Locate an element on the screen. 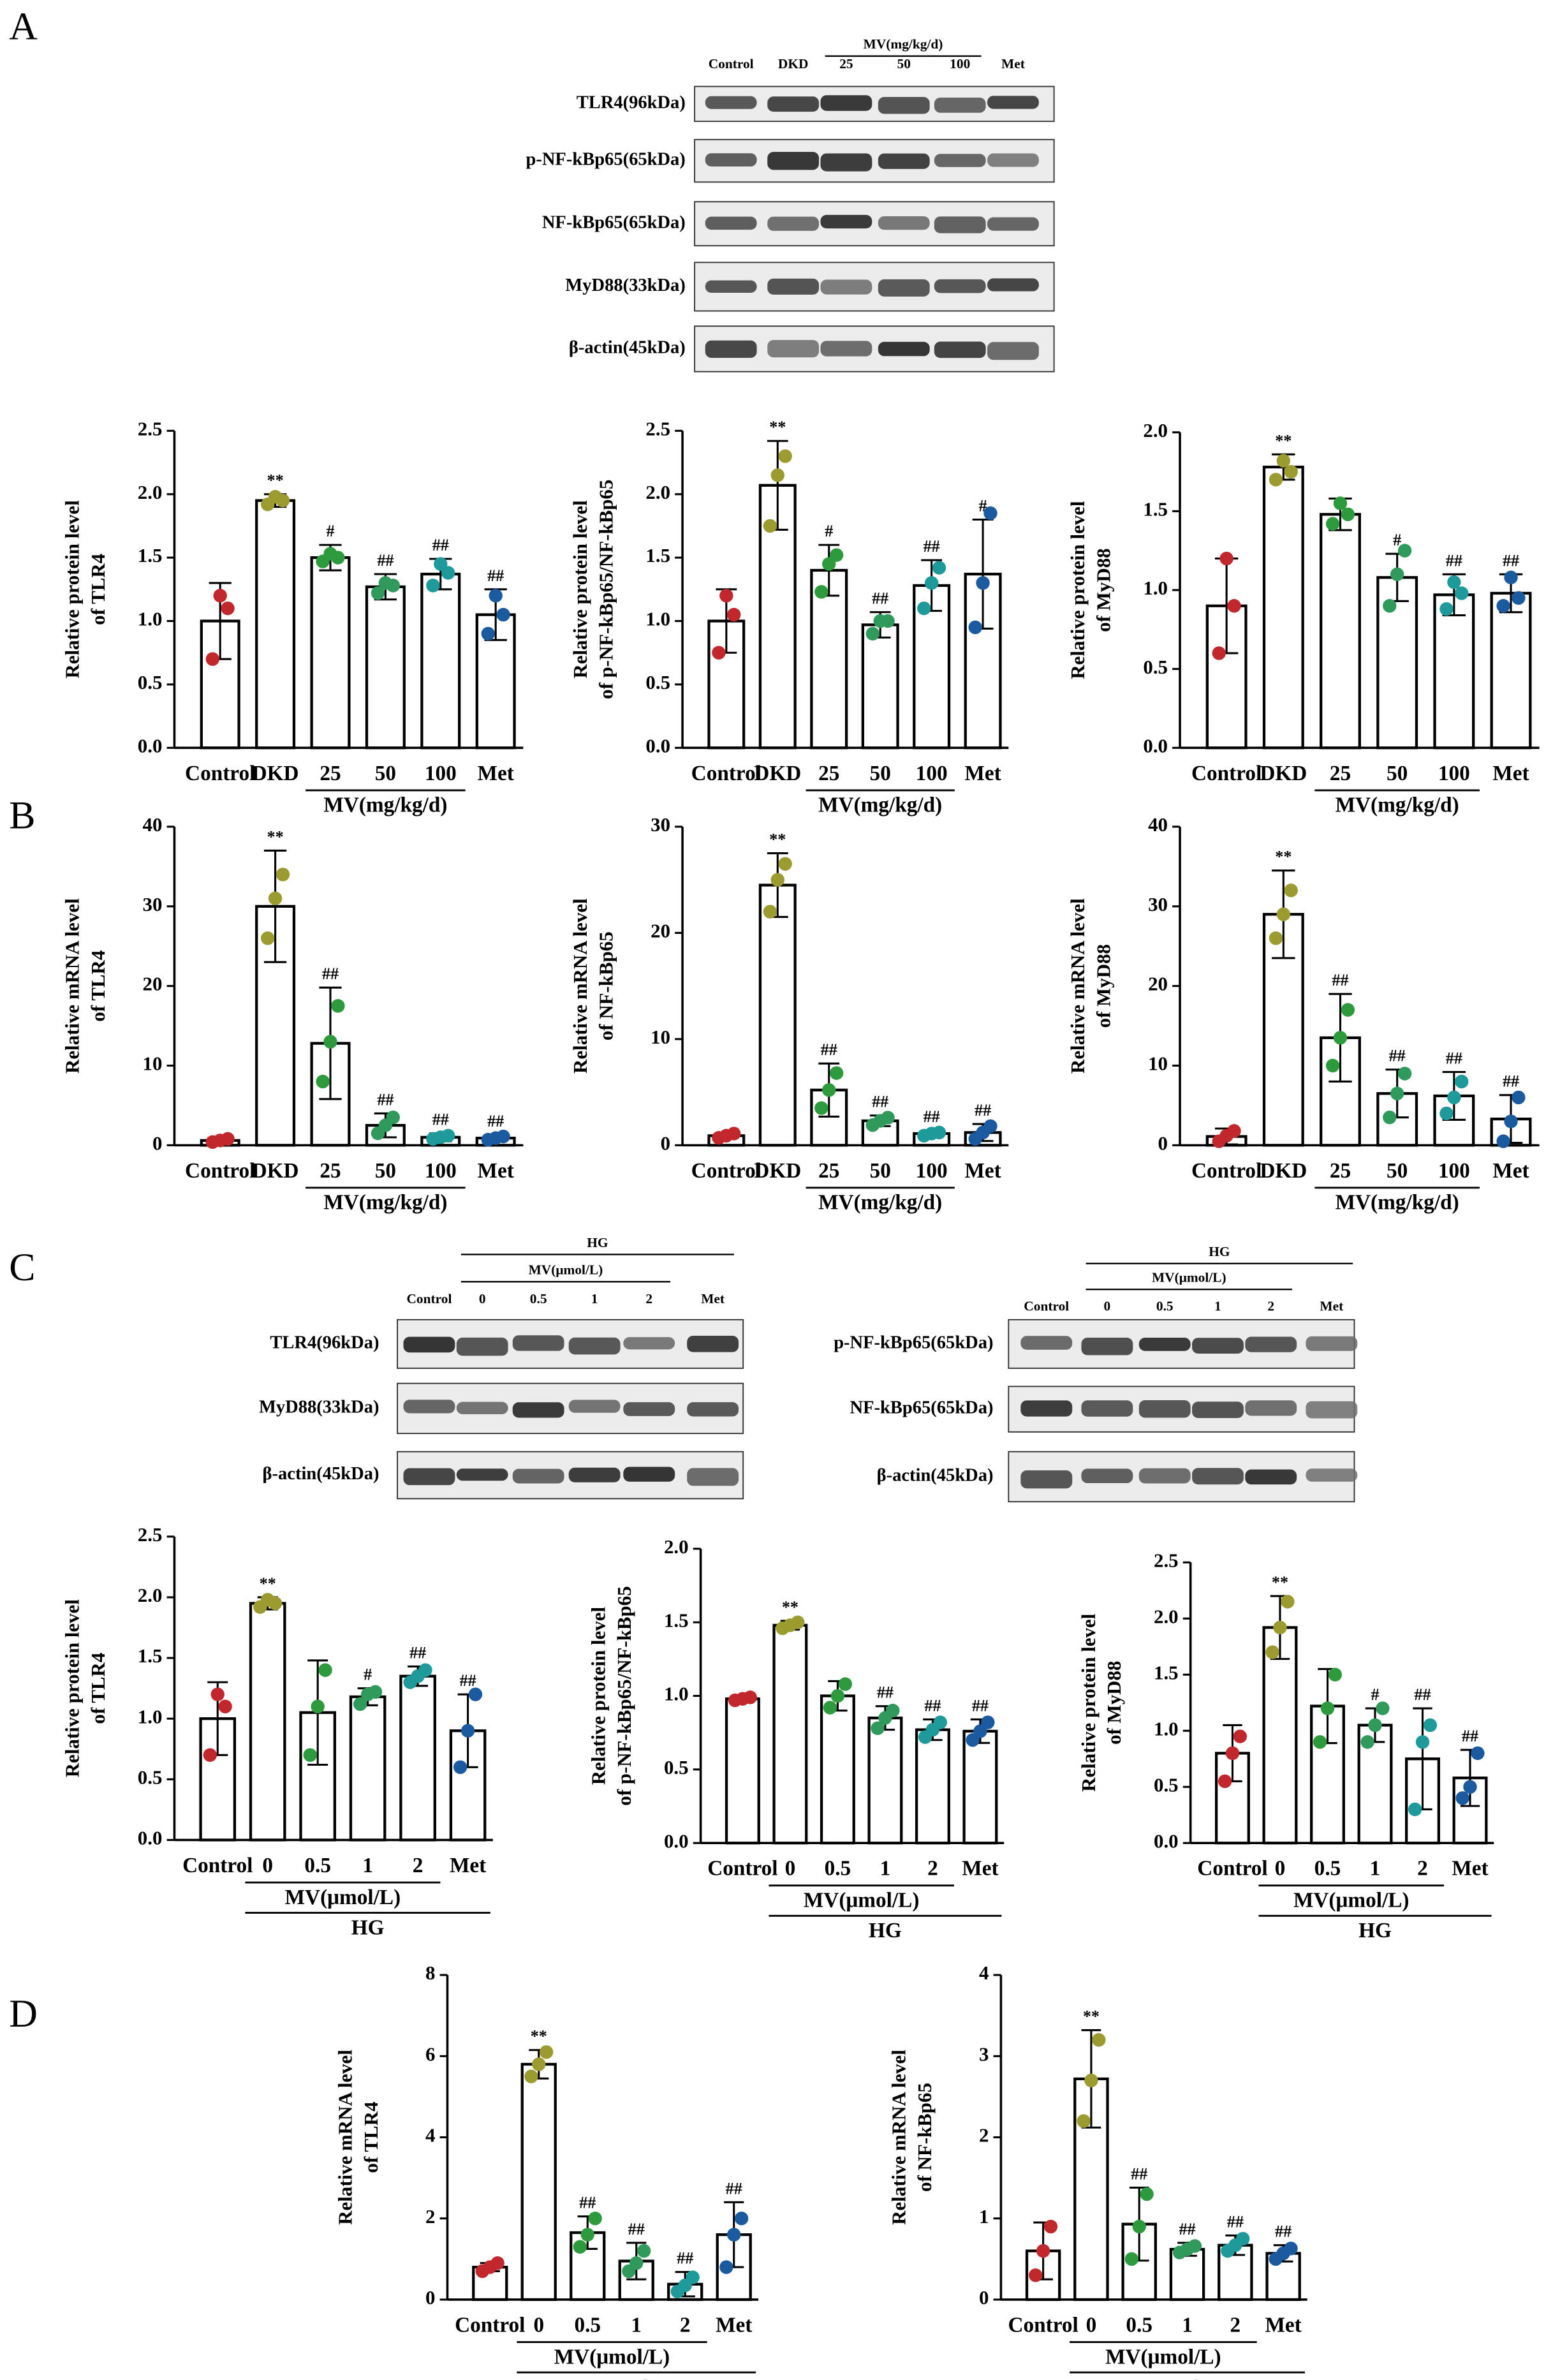 This screenshot has height=2380, width=1553. group-label: HG is located at coordinates (1188, 2378).